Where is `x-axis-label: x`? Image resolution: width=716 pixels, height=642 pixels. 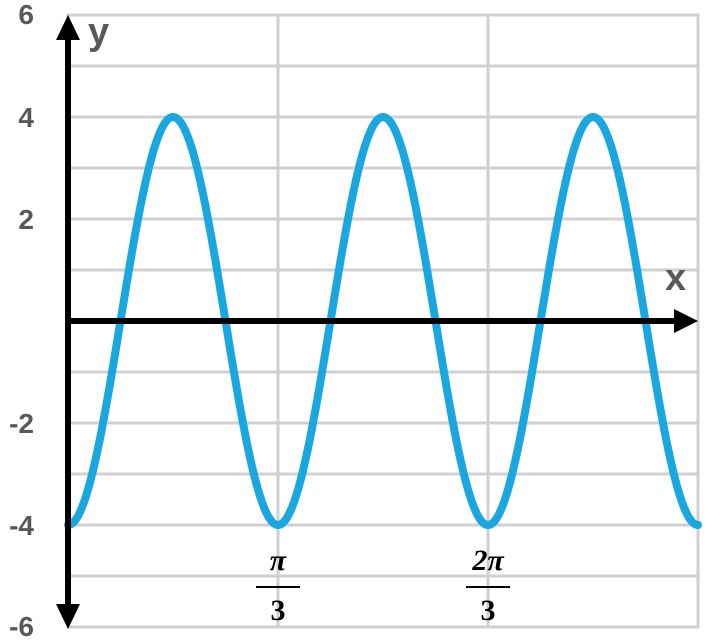 x-axis-label: x is located at coordinates (675, 278).